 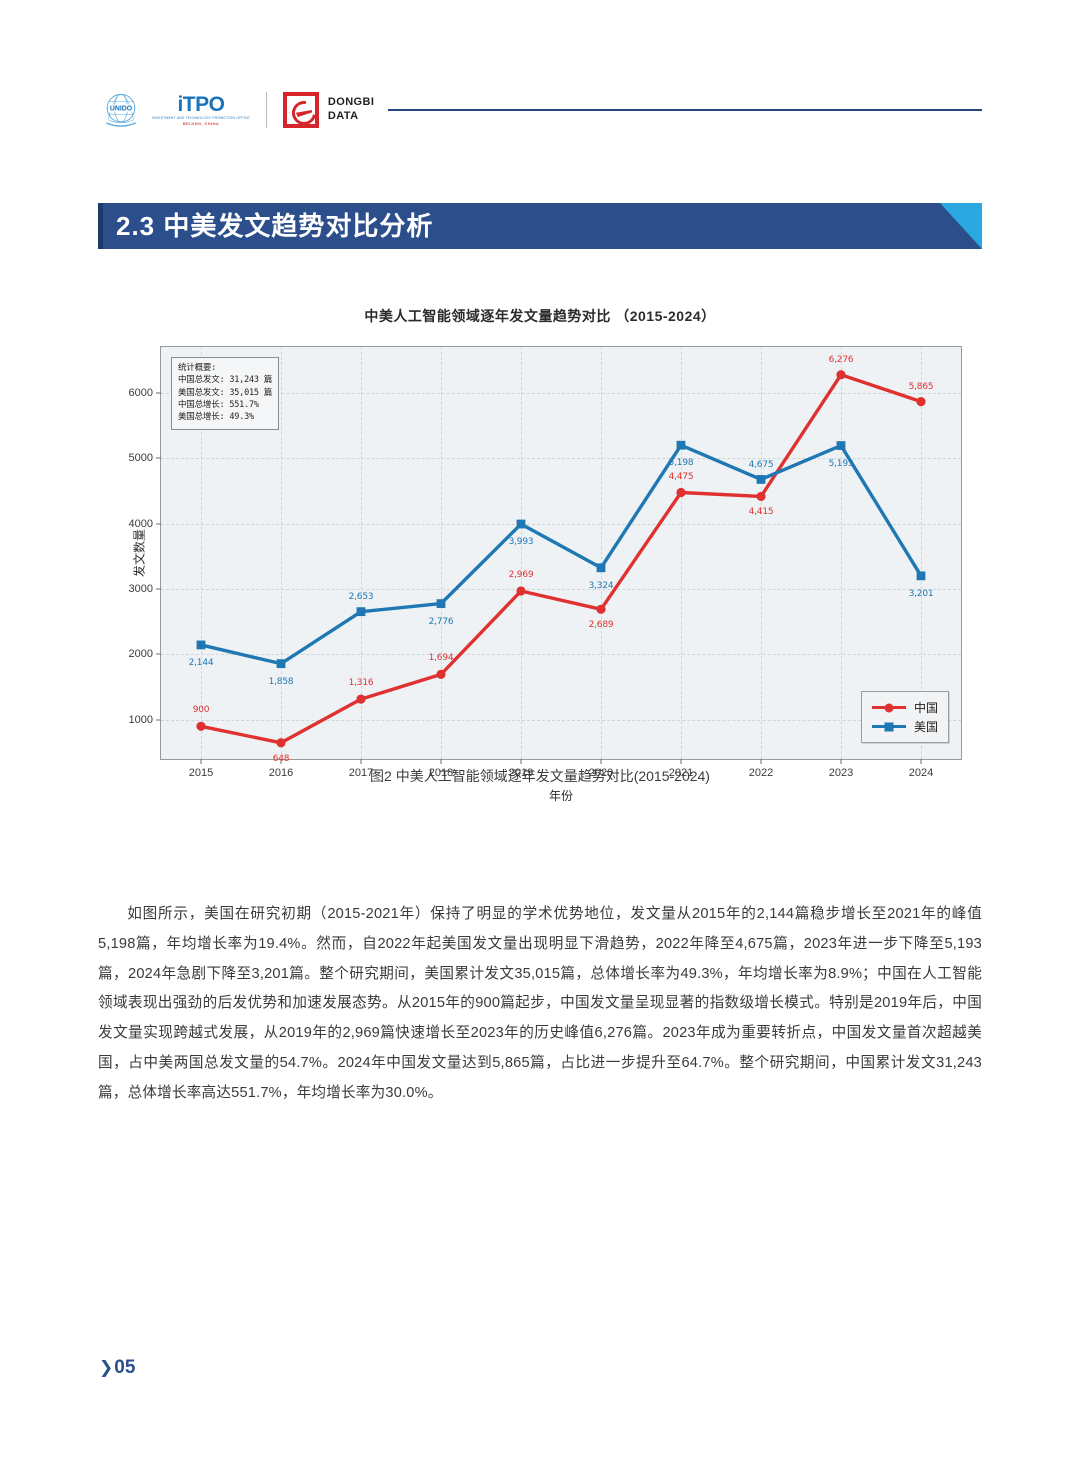 What do you see at coordinates (441, 773) in the screenshot?
I see `chart-x-tick-label: 2018` at bounding box center [441, 773].